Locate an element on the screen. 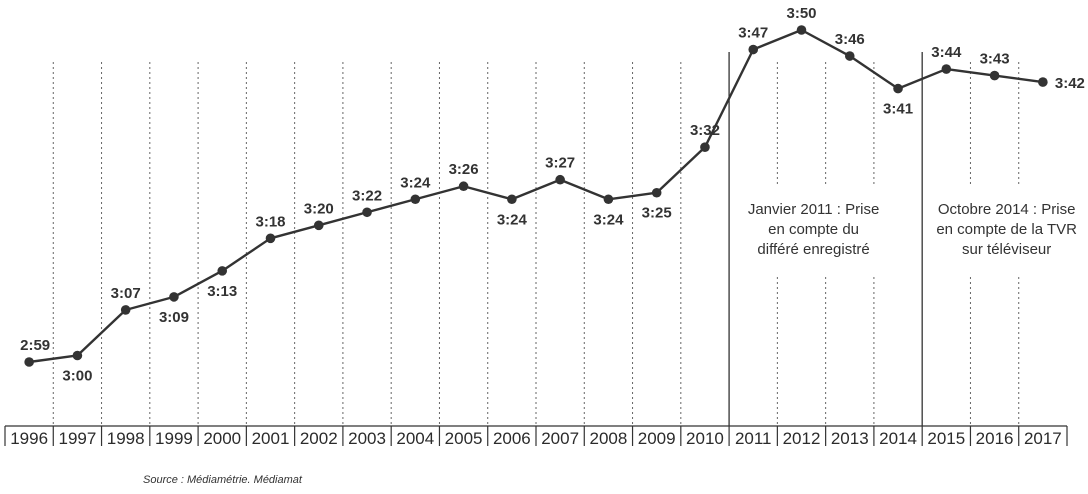 This screenshot has height=494, width=1088. event-markers is located at coordinates (825, 239).